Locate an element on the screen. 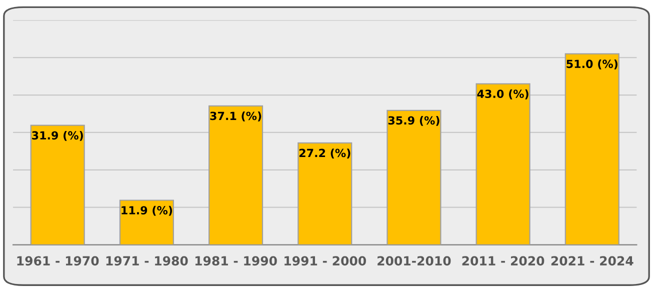 This screenshot has height=288, width=653. x-tick-label: 2021 - 2024 is located at coordinates (592, 261).